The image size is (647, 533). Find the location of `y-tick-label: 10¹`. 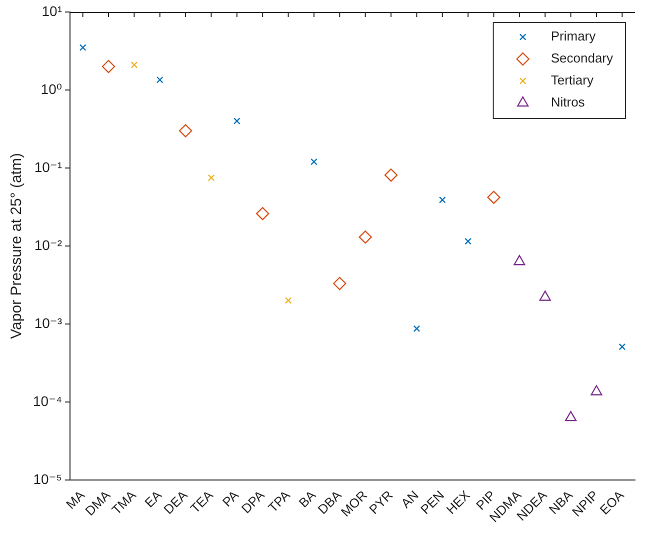

y-tick-label: 10¹ is located at coordinates (52, 10).